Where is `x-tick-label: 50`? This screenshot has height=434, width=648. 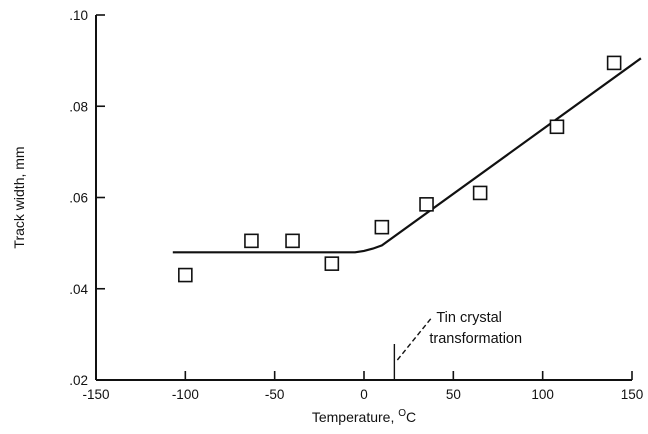
x-tick-label: 50 is located at coordinates (453, 394).